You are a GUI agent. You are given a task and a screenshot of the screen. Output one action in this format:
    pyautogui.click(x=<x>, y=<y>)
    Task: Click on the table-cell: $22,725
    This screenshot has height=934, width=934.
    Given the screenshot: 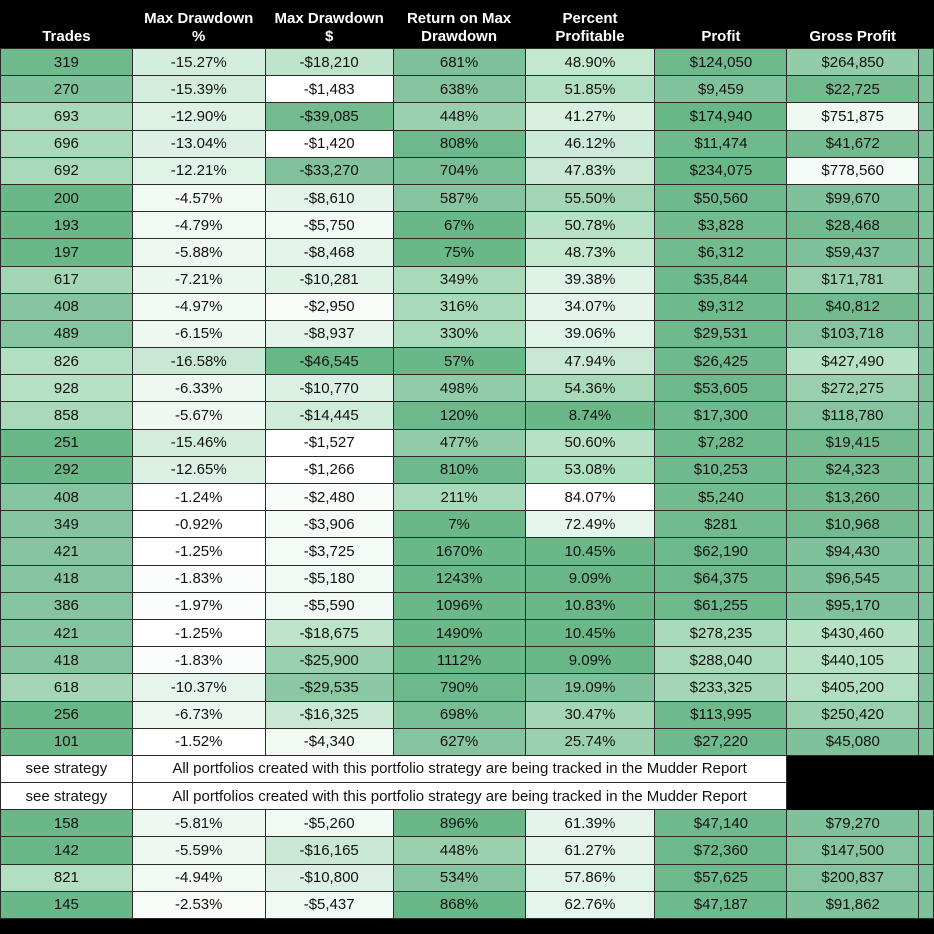 What is the action you would take?
    pyautogui.click(x=853, y=89)
    